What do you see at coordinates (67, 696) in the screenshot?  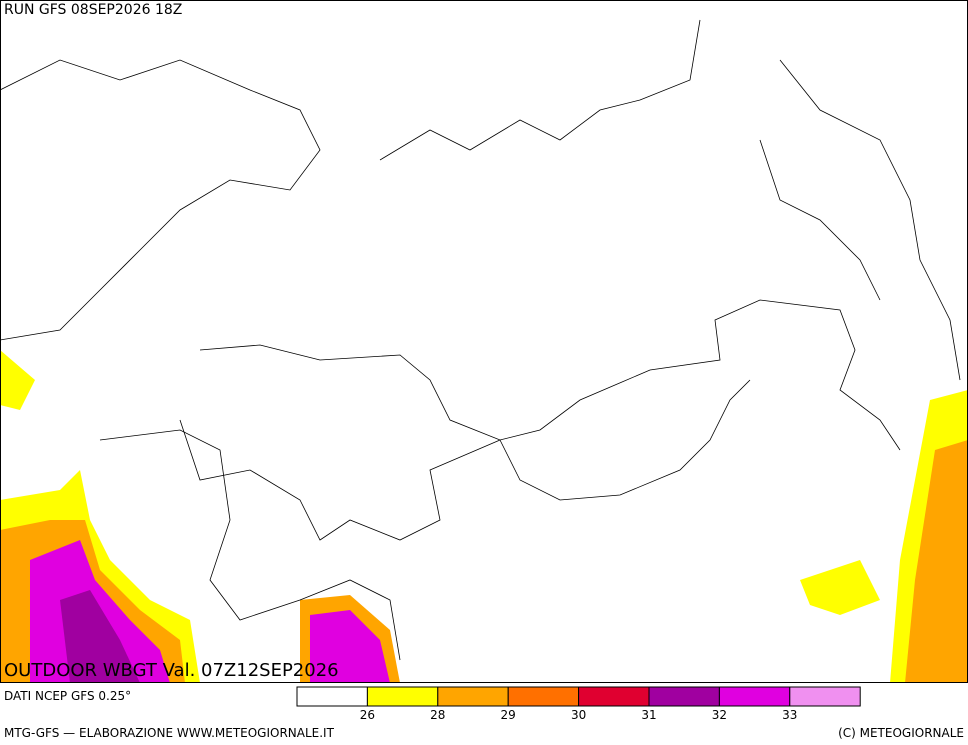 I see `source-label: DATI NCEP GFS 0.25°` at bounding box center [67, 696].